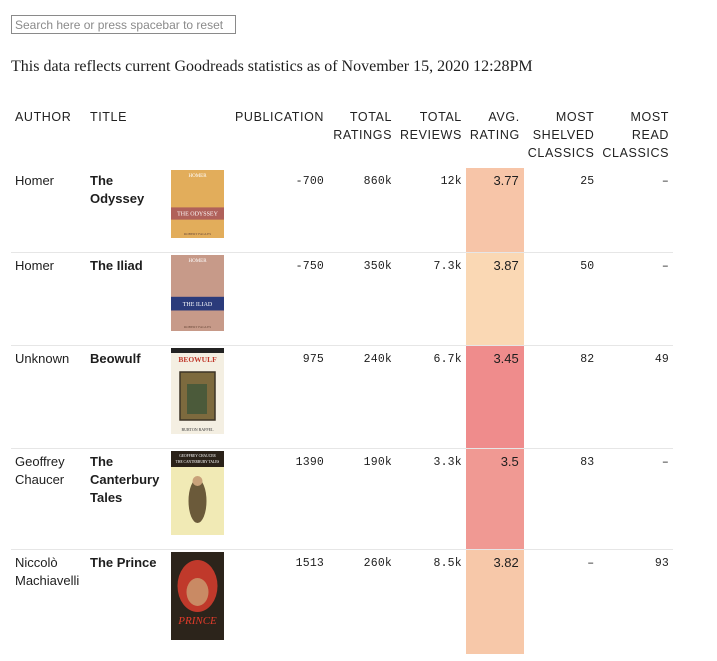  Describe the element at coordinates (48, 397) in the screenshot. I see `author-cell: Unknown` at that location.